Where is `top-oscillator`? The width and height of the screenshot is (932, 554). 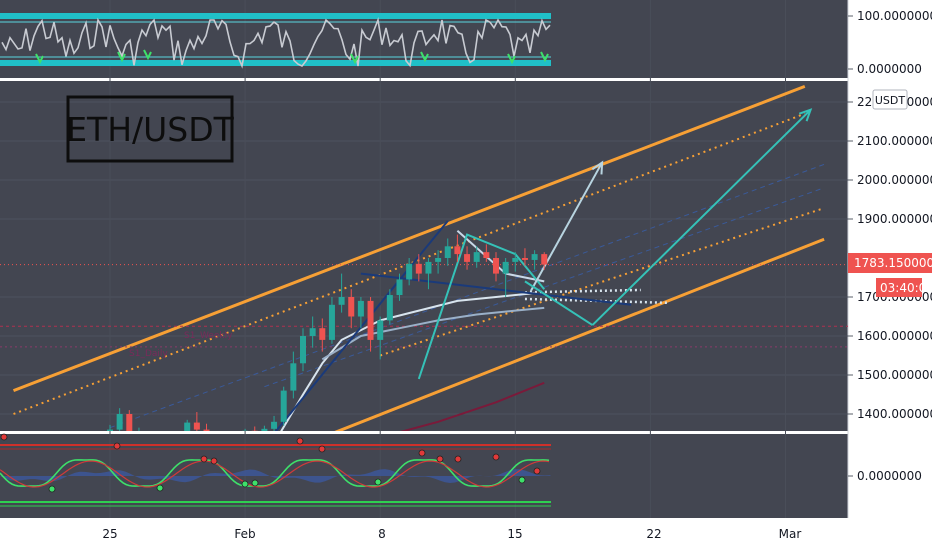
top-oscillator is located at coordinates (275, 41).